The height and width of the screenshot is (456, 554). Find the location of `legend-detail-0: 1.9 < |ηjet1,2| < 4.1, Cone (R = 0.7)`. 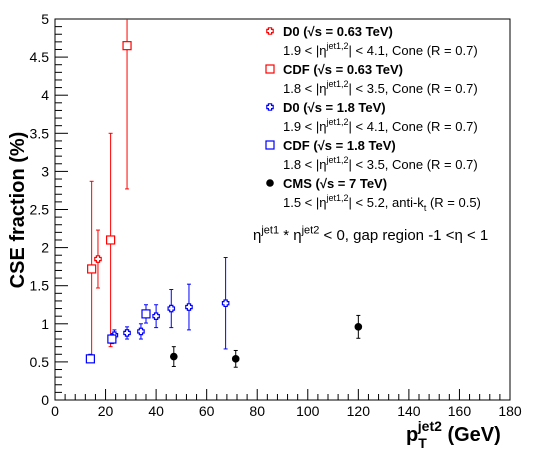

legend-detail-0: 1.9 < |ηjet1,2| < 4.1, Cone (R = 0.7) is located at coordinates (380, 49).